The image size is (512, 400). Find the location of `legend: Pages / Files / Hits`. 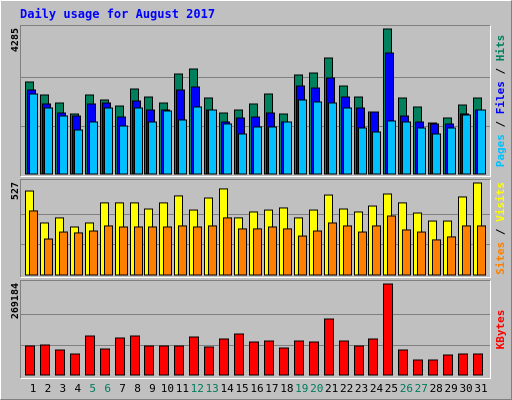

legend: Pages / Files / Hits is located at coordinates (500, 101).